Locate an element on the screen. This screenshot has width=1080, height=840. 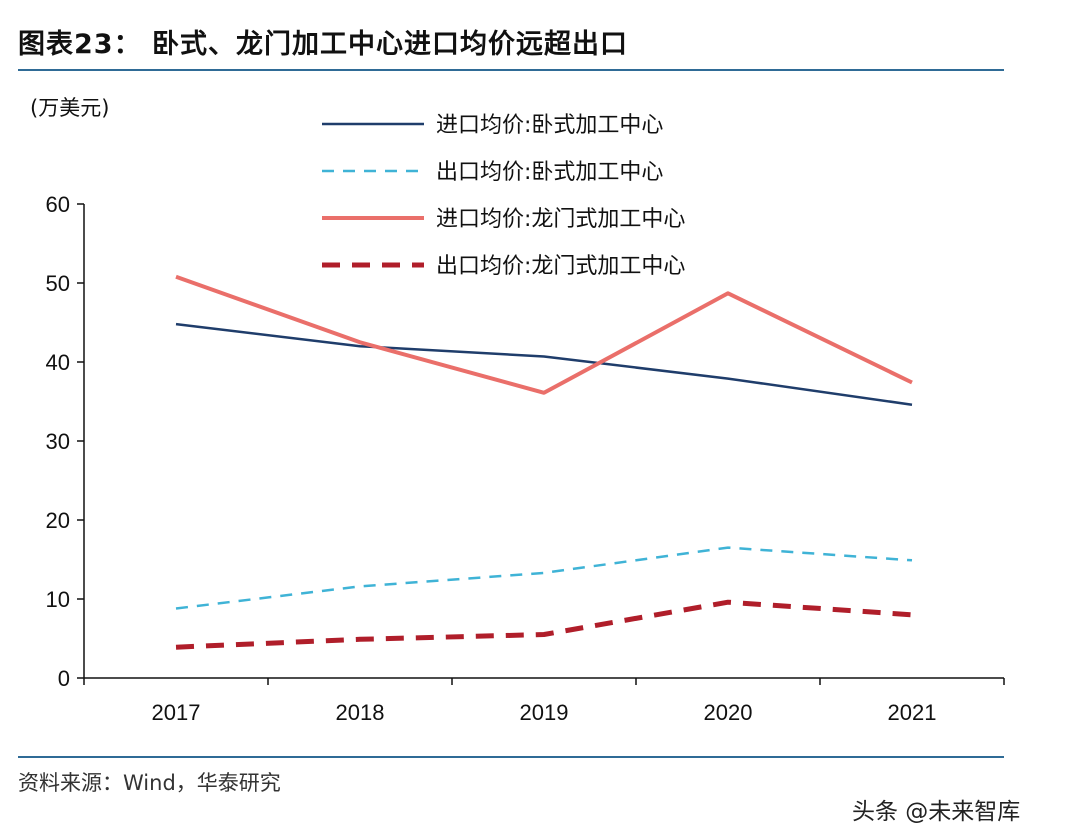
y-tick-label: 20 is located at coordinates (58, 520).